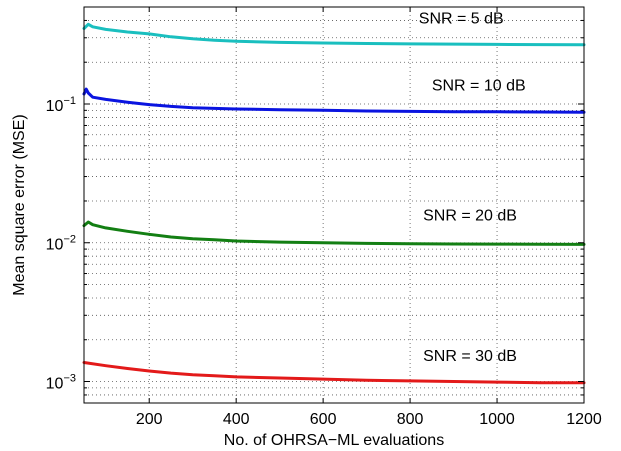 This screenshot has height=451, width=621. I want to click on annotation-label-1: SNR = 5 dB, so click(461, 19).